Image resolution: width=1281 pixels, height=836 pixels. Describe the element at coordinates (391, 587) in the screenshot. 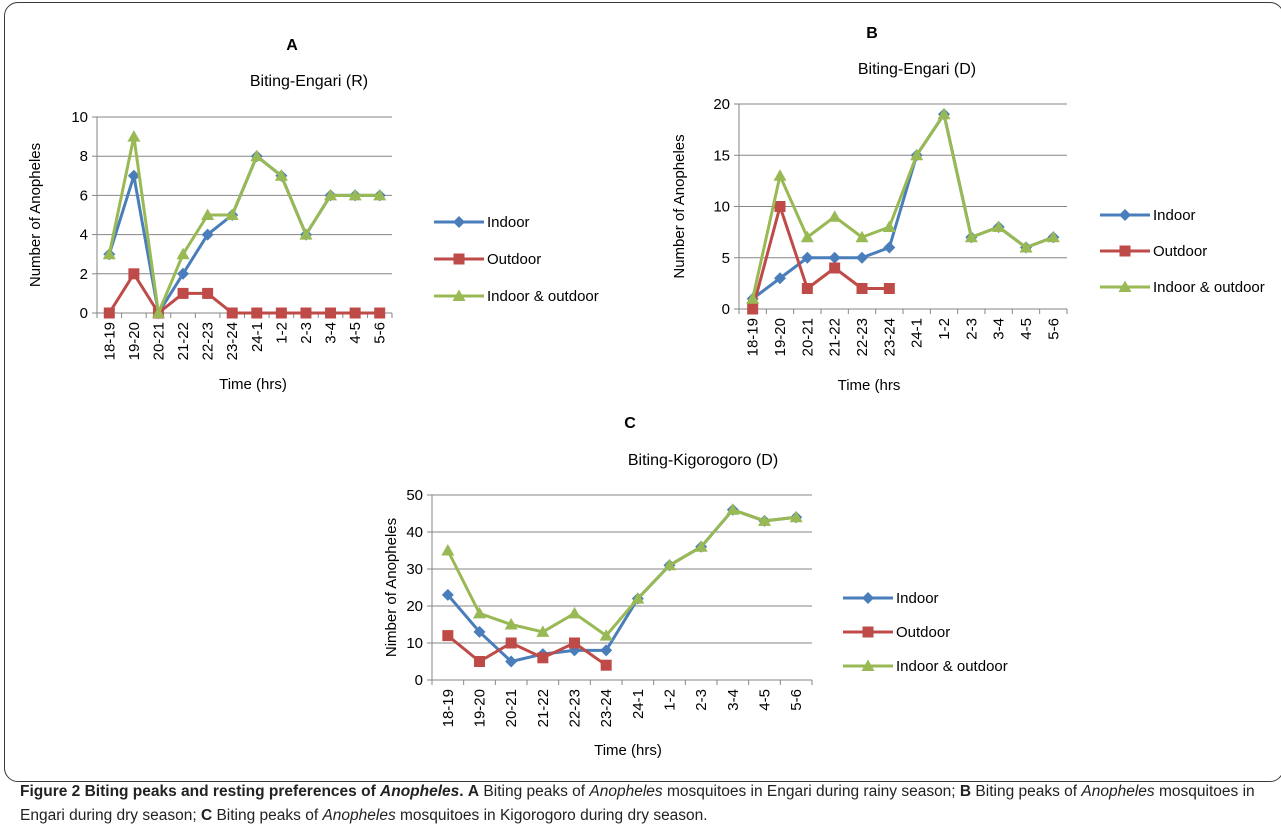

I see `y-axis-label: Nimber of Anopheles` at that location.